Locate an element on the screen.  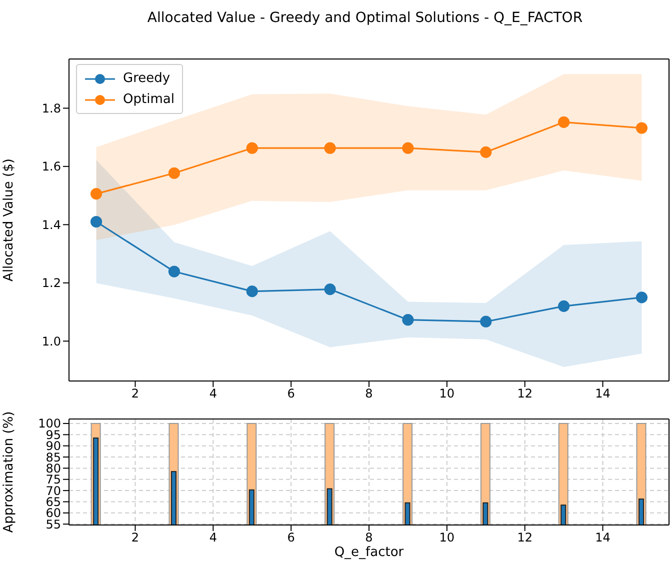
legend-label: Optimal is located at coordinates (148, 99).